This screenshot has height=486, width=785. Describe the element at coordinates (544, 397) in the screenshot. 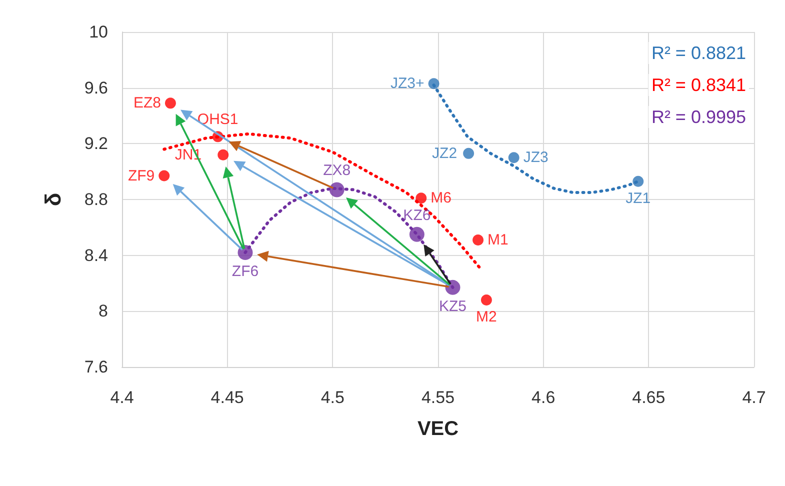

I see `x-tick-label: 4.6` at that location.